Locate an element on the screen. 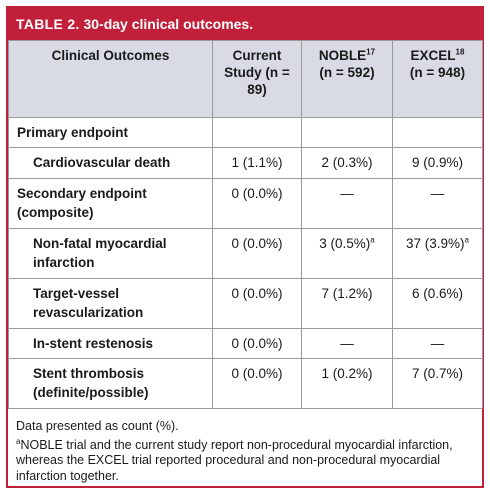 This screenshot has height=494, width=490. col-header-excel: EXCEL18 (n = 948) is located at coordinates (437, 79).